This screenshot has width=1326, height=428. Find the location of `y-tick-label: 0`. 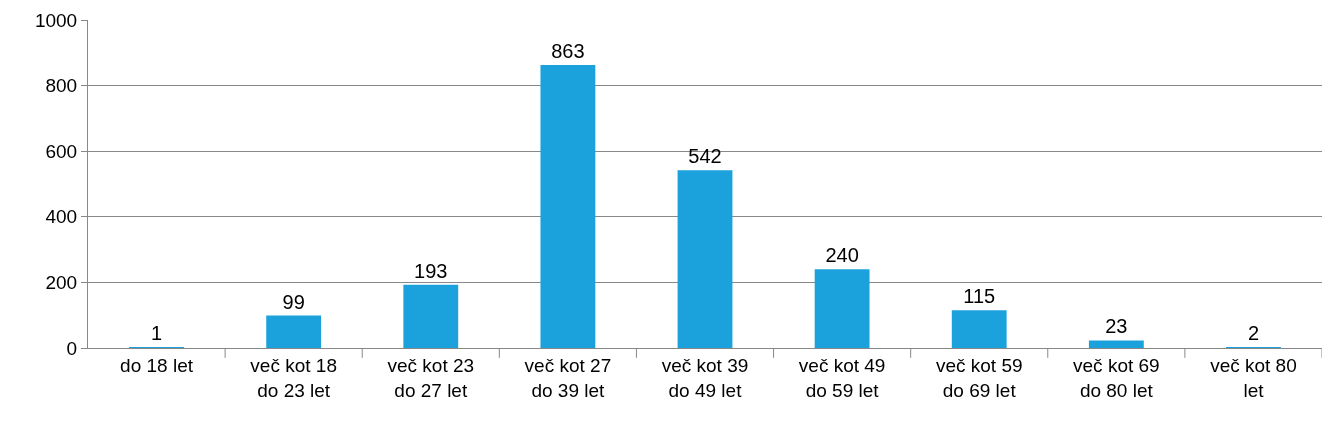

y-tick-label: 0 is located at coordinates (72, 348).